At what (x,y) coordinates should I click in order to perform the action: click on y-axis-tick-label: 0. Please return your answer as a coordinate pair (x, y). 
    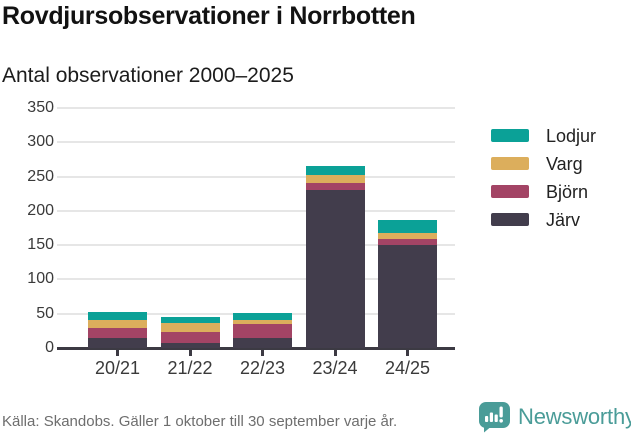
    Looking at the image, I should click on (49, 347).